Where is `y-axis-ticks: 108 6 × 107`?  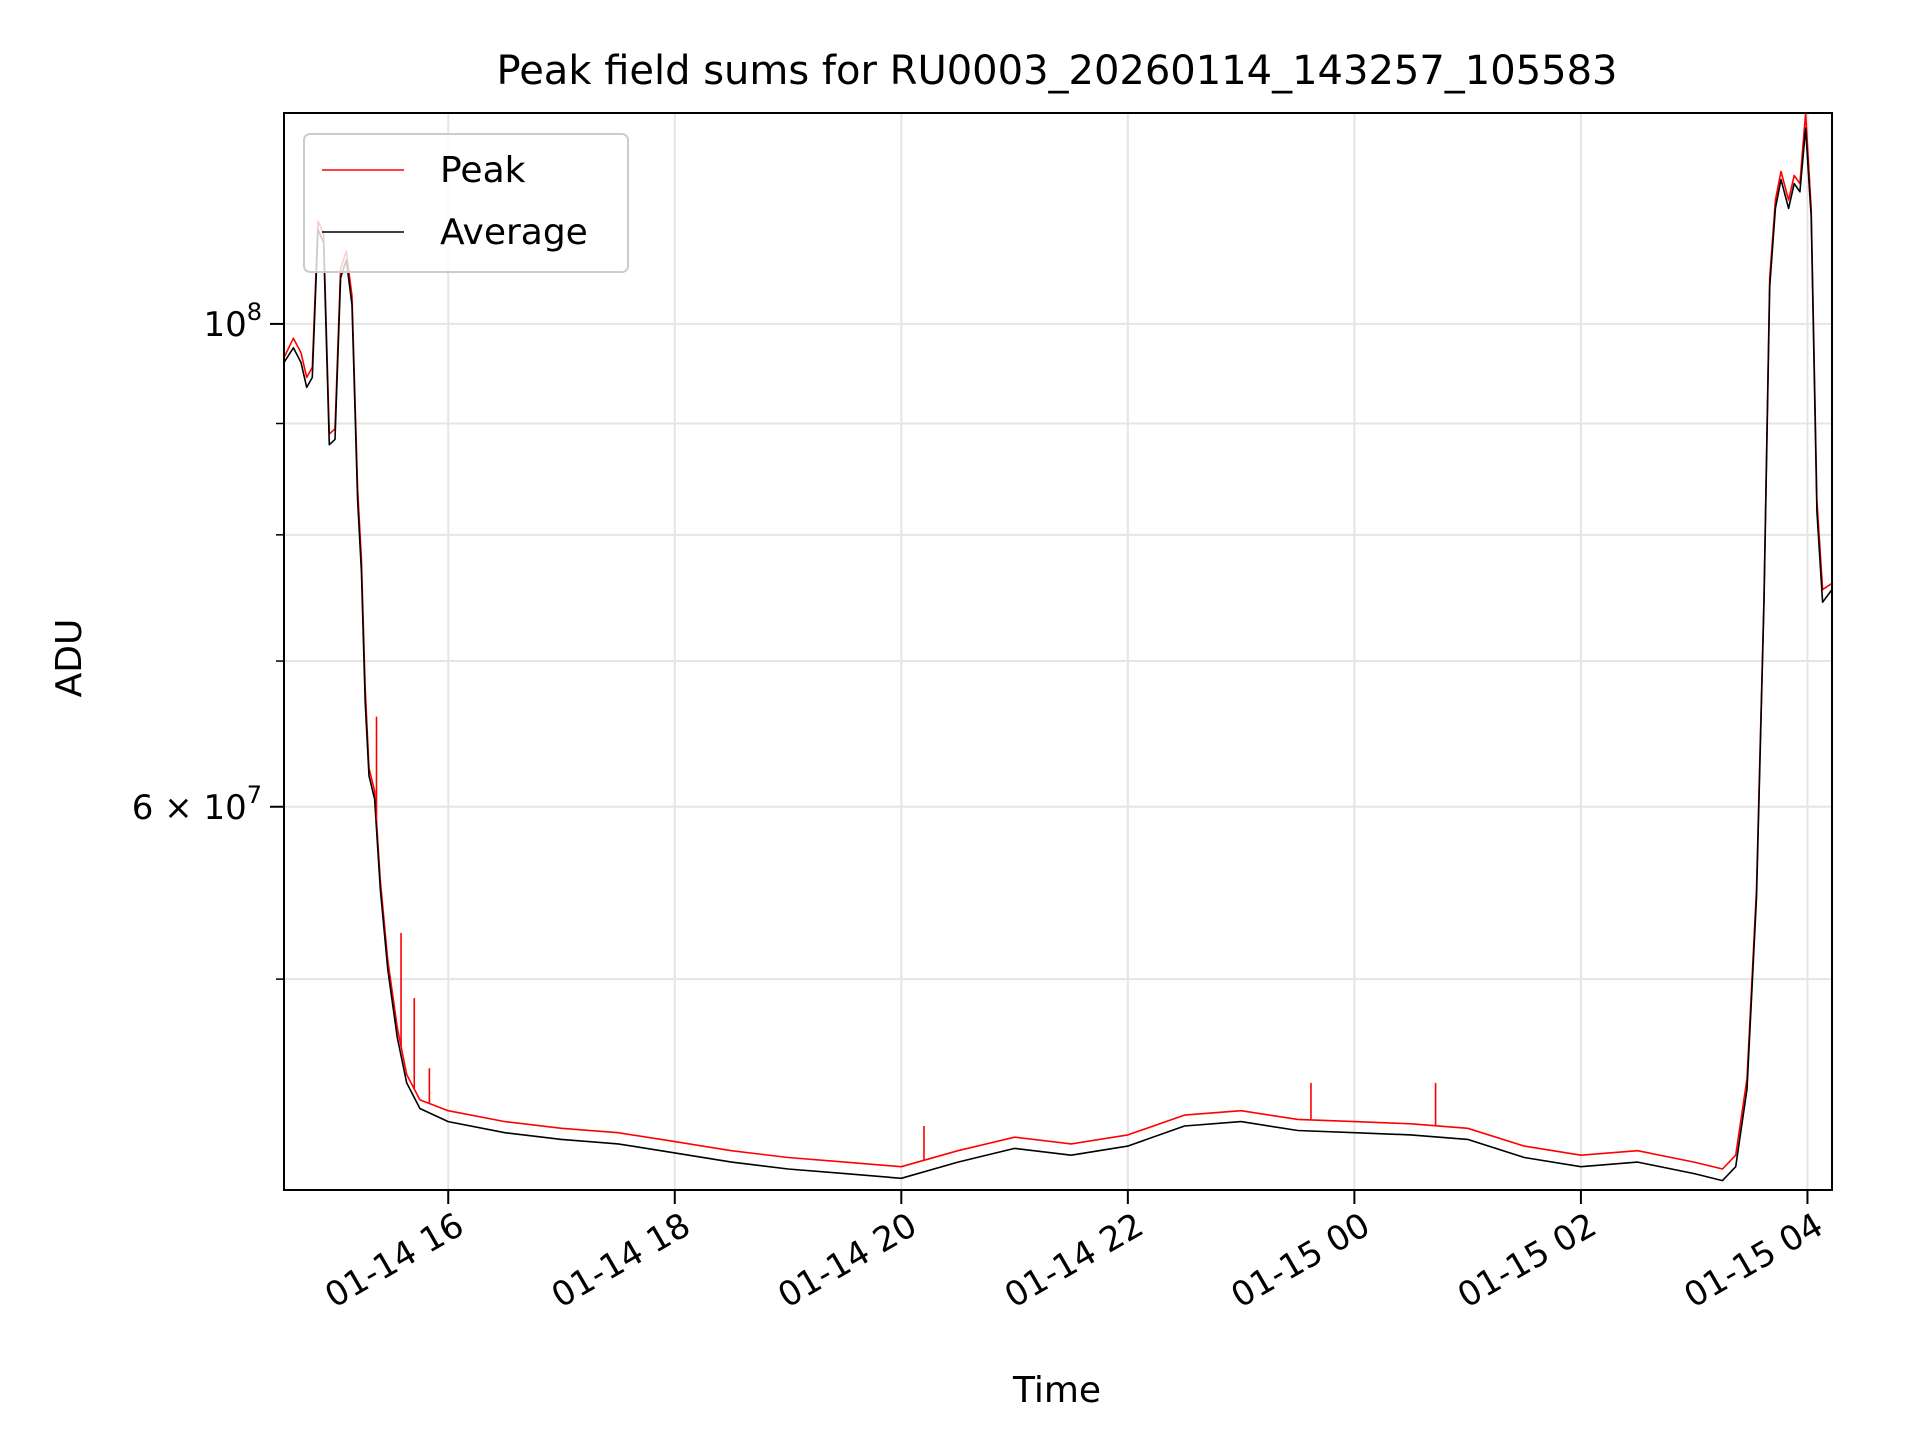 y-axis-ticks: 108 6 × 107 is located at coordinates (208, 639).